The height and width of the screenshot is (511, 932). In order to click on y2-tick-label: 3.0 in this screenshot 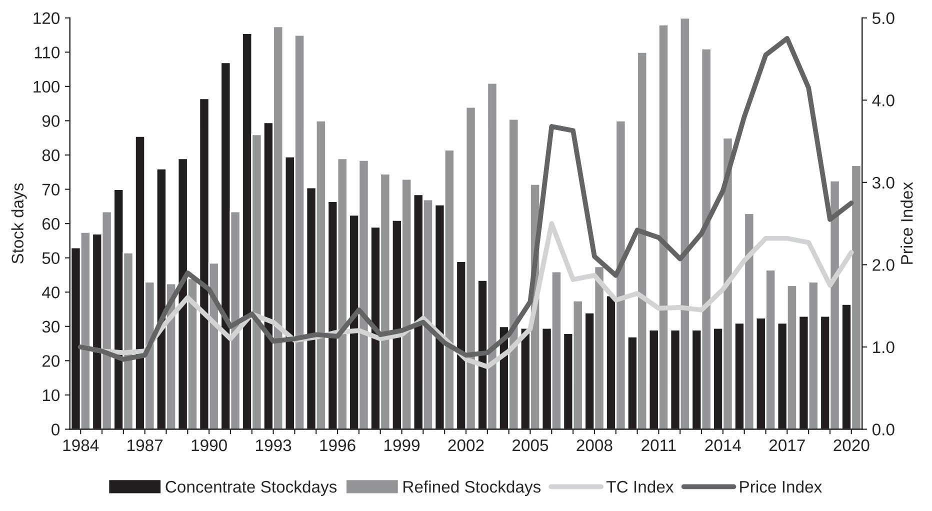, I will do `click(883, 182)`.